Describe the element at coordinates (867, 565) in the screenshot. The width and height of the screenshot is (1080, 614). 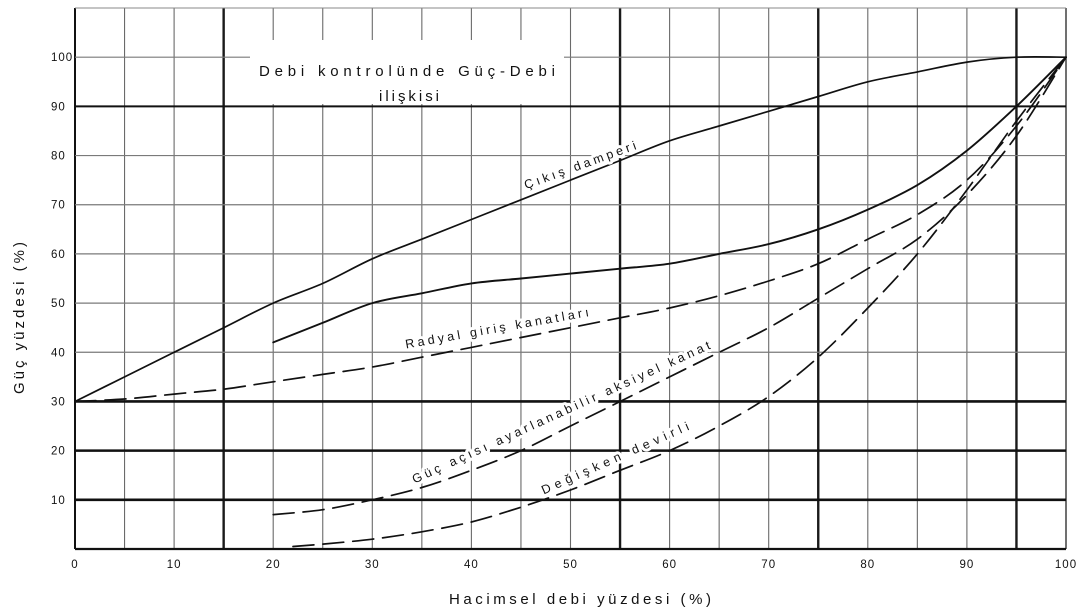
I see `x-tick-label: 80` at that location.